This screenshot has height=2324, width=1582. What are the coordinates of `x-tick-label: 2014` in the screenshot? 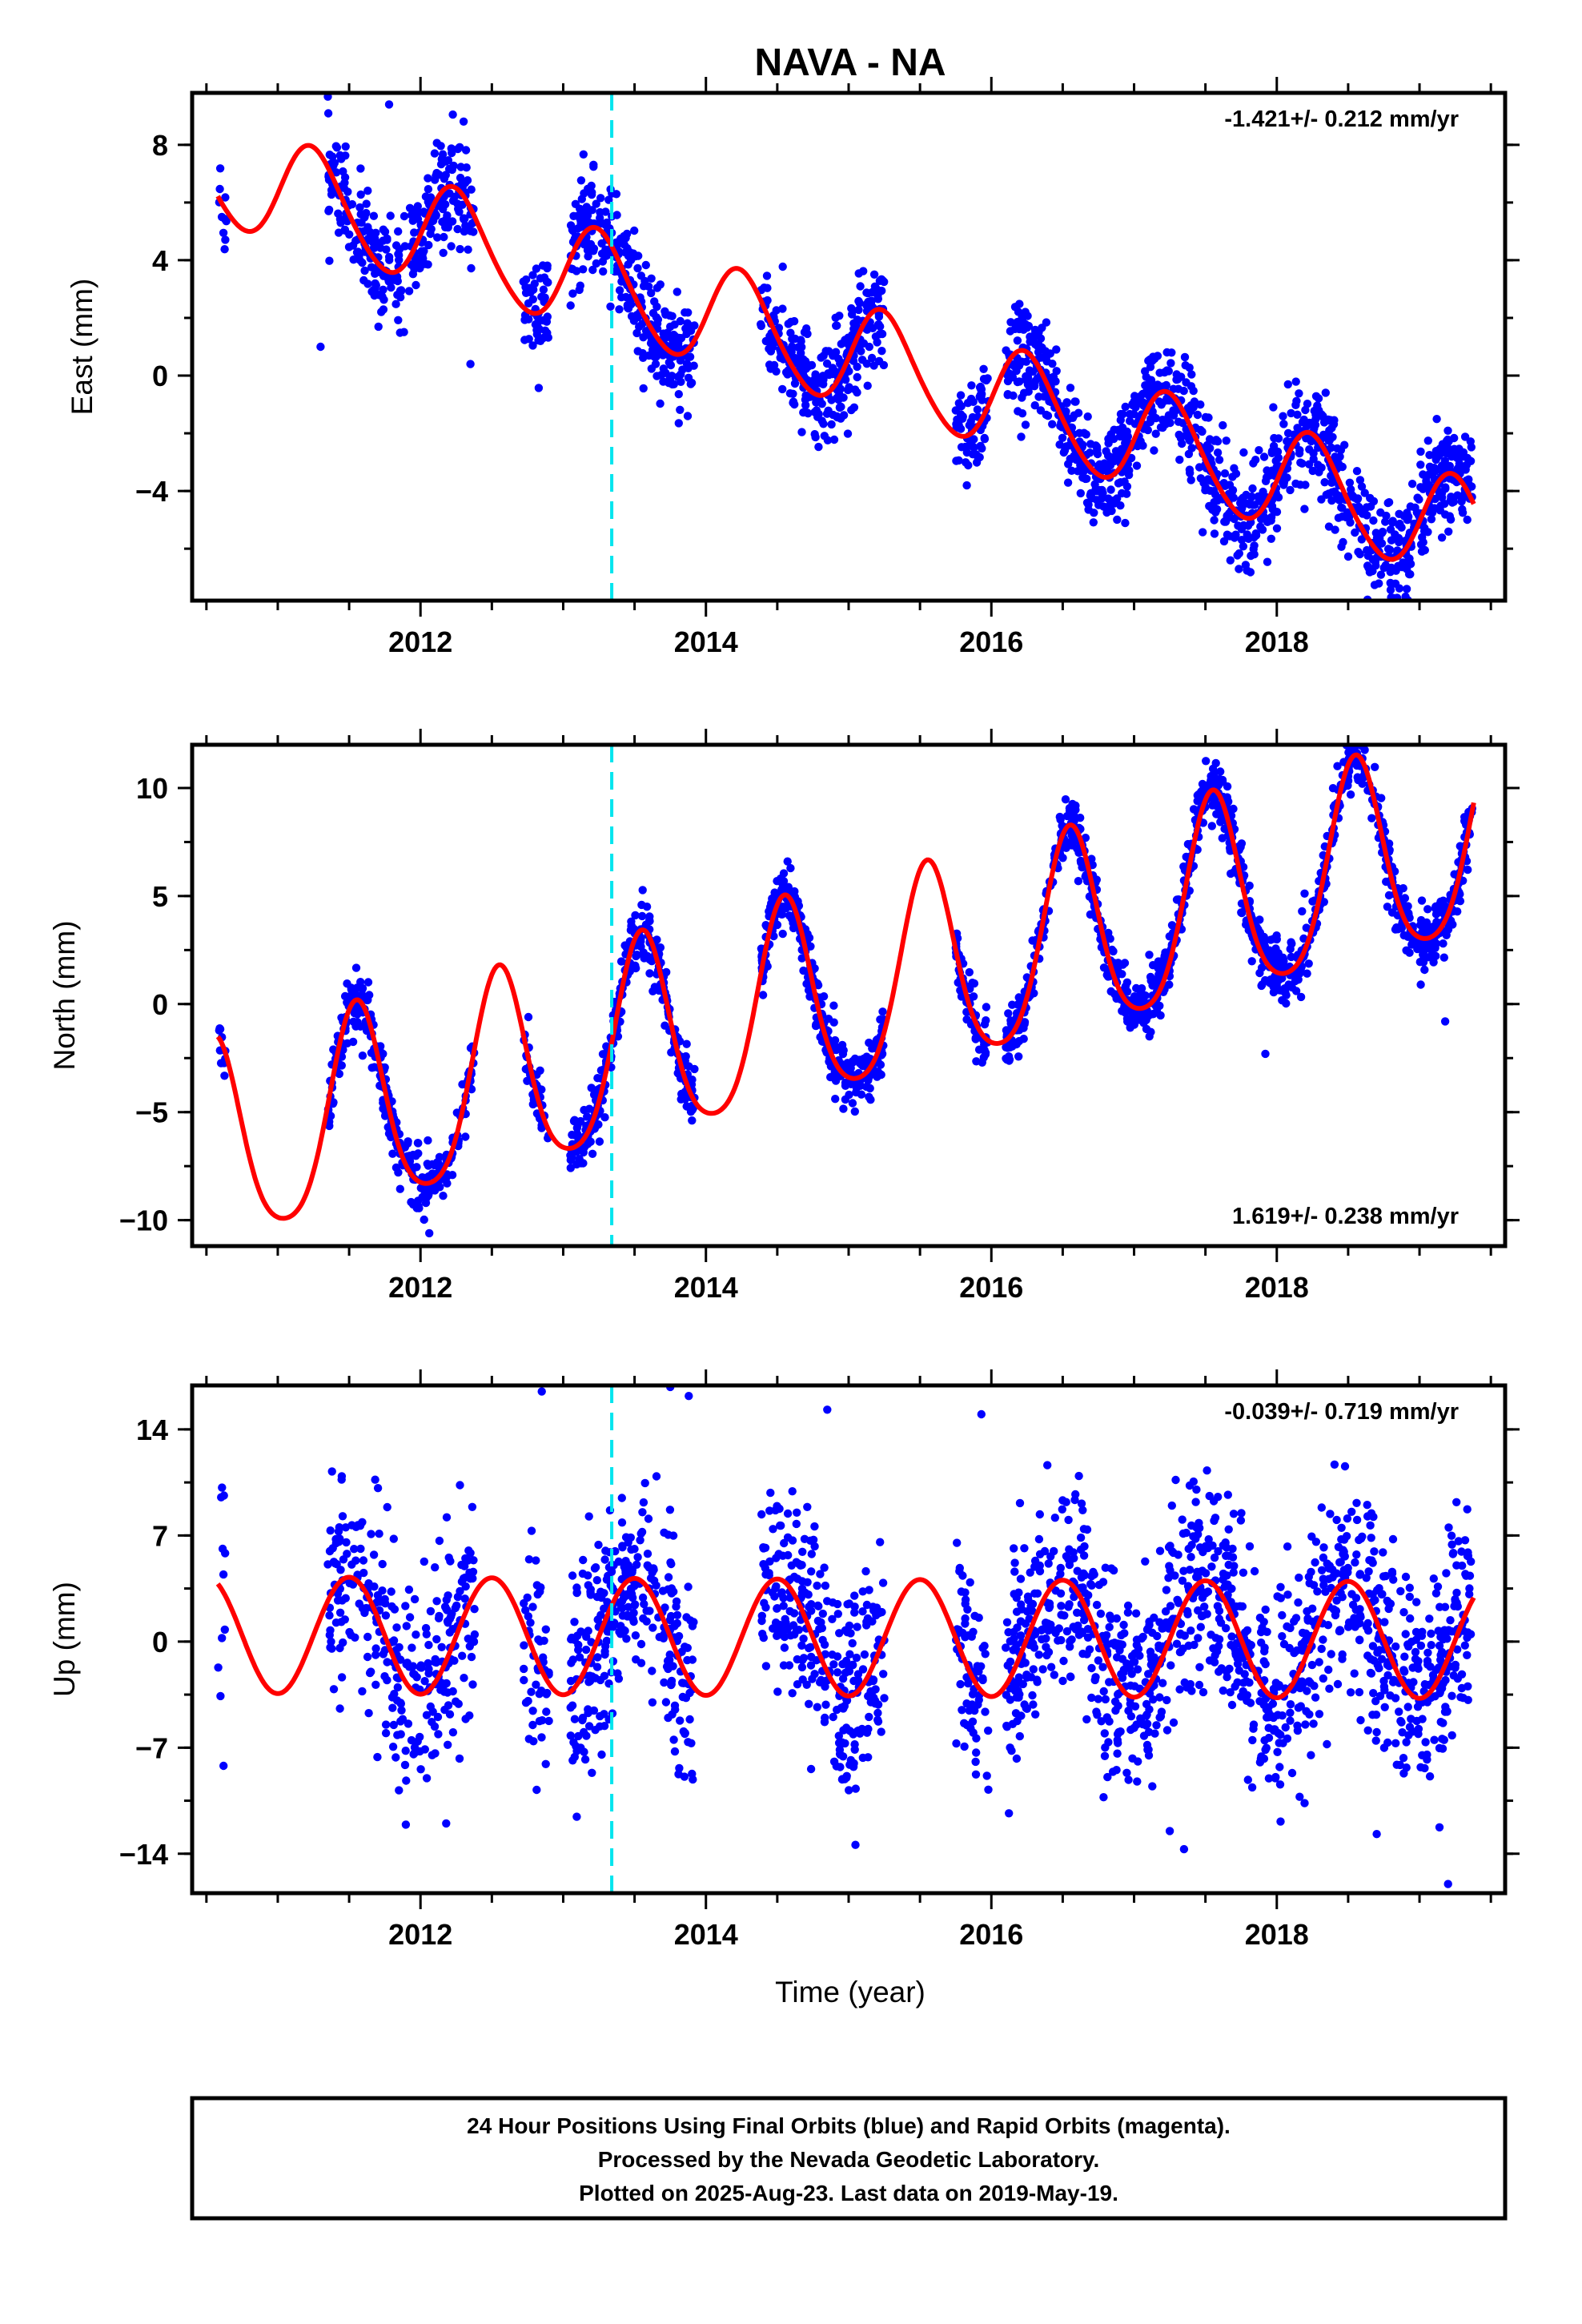 It's located at (706, 1287).